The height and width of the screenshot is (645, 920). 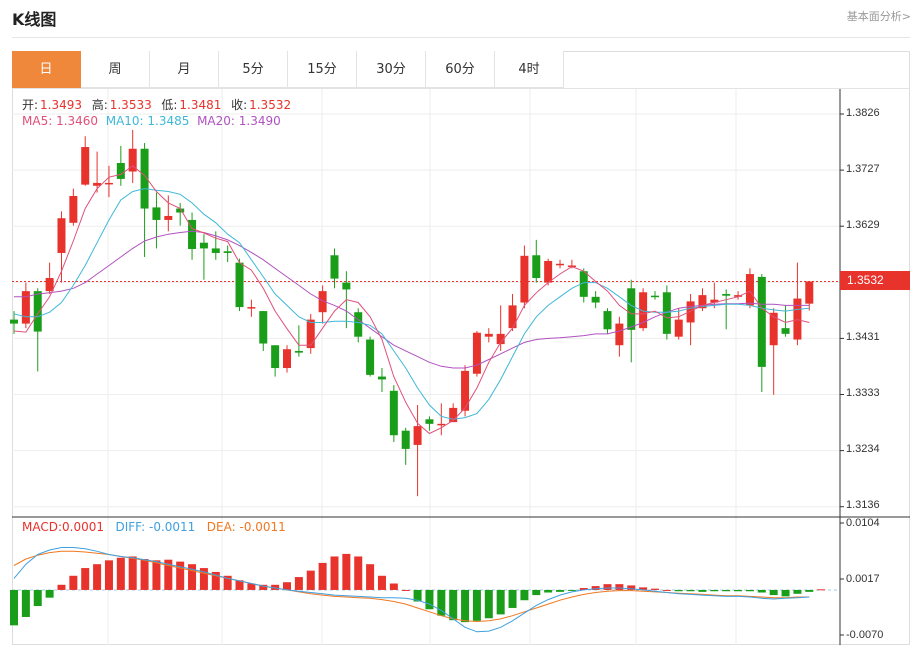 What do you see at coordinates (863, 523) in the screenshot?
I see `macd-tick-label: 0.0104` at bounding box center [863, 523].